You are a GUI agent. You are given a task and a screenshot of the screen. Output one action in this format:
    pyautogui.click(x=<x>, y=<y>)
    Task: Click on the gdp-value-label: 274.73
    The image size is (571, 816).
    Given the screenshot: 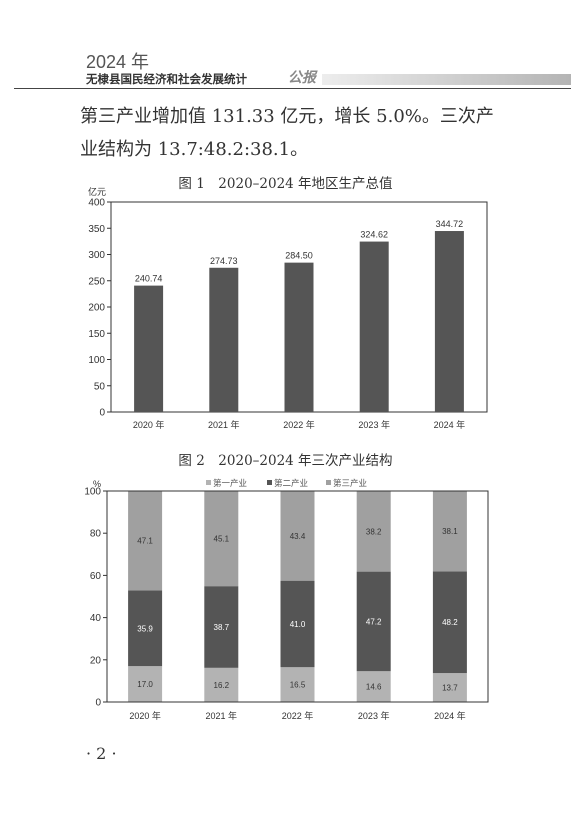 What is the action you would take?
    pyautogui.click(x=224, y=261)
    